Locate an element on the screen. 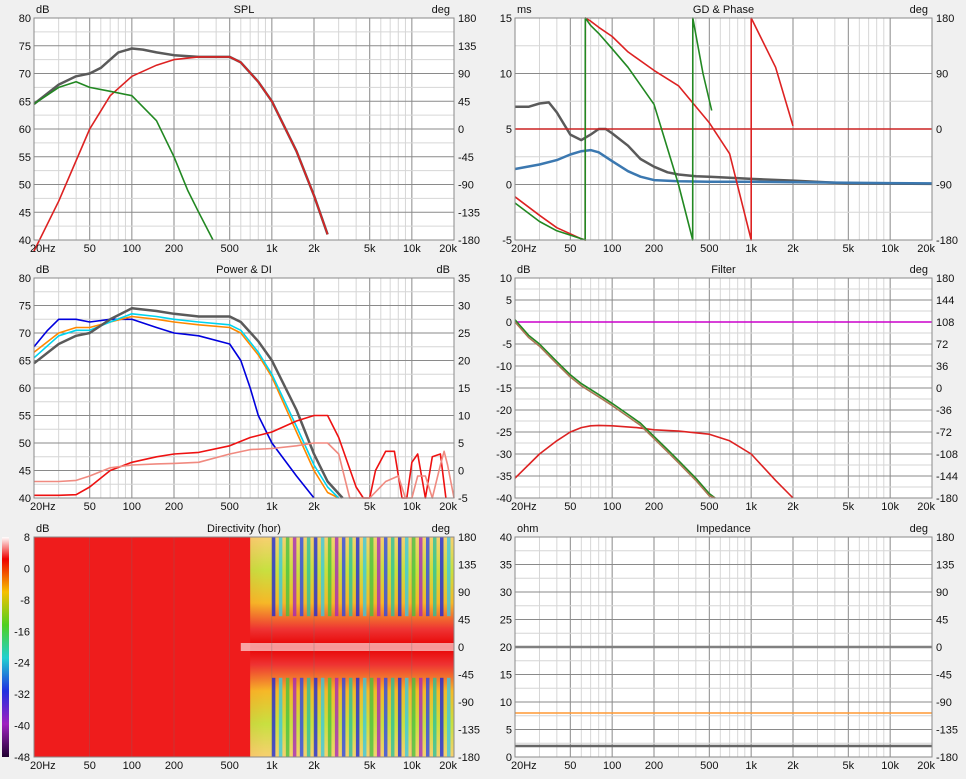 This screenshot has width=966, height=779. y2-tick-label: -90 is located at coordinates (944, 186).